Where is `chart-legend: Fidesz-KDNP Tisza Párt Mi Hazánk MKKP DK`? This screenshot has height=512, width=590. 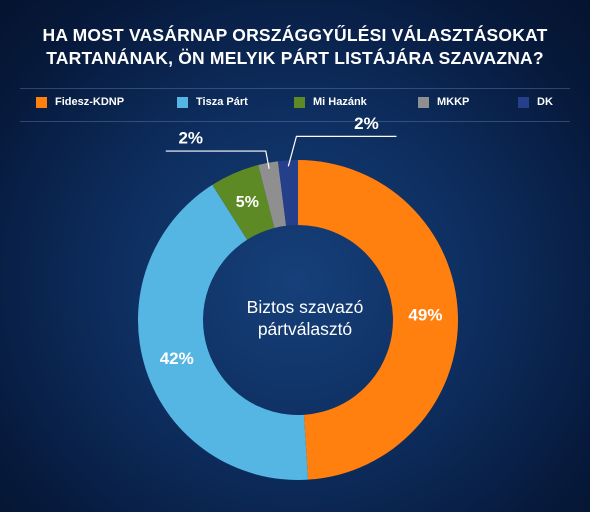 chart-legend: Fidesz-KDNP Tisza Párt Mi Hazánk MKKP DK is located at coordinates (295, 106).